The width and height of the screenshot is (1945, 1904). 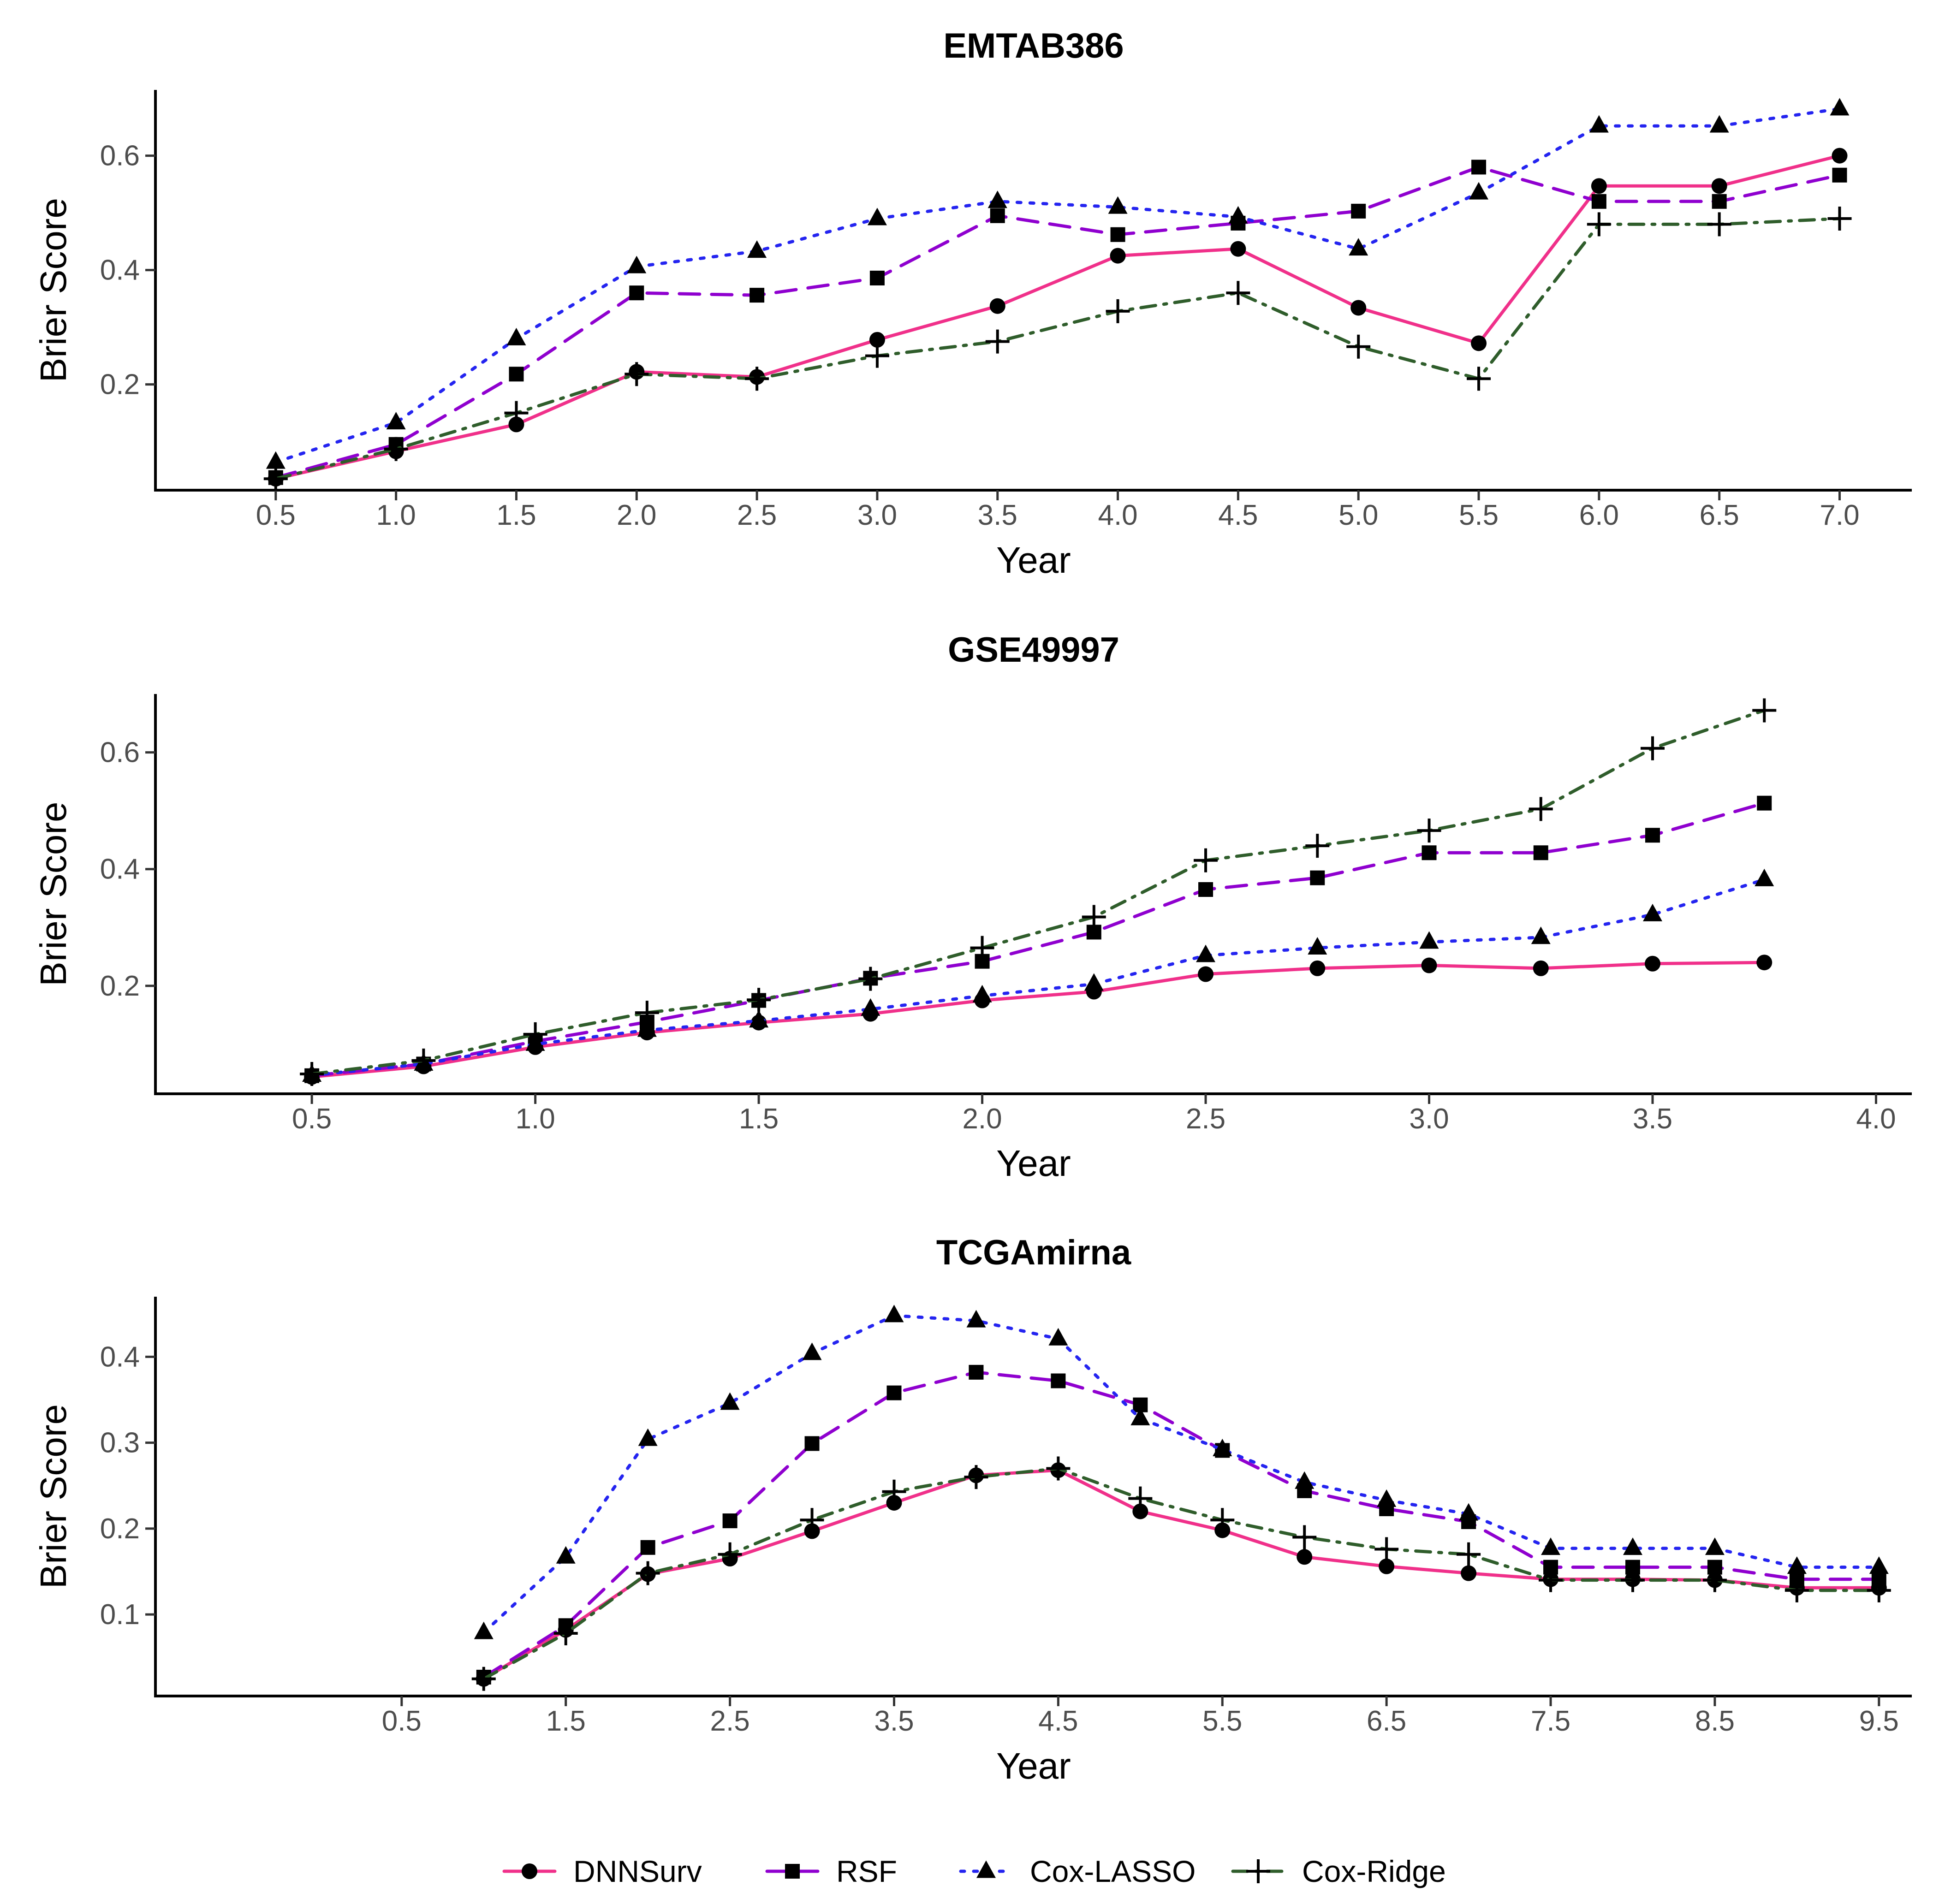 I want to click on y-tick-label: 0.2, so click(x=120, y=1529).